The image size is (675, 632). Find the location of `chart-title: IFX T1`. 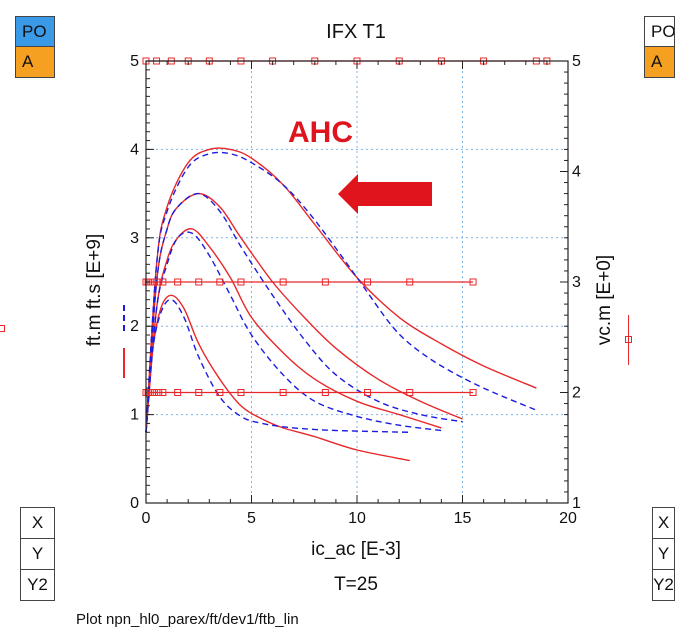

chart-title: IFX T1 is located at coordinates (356, 32).